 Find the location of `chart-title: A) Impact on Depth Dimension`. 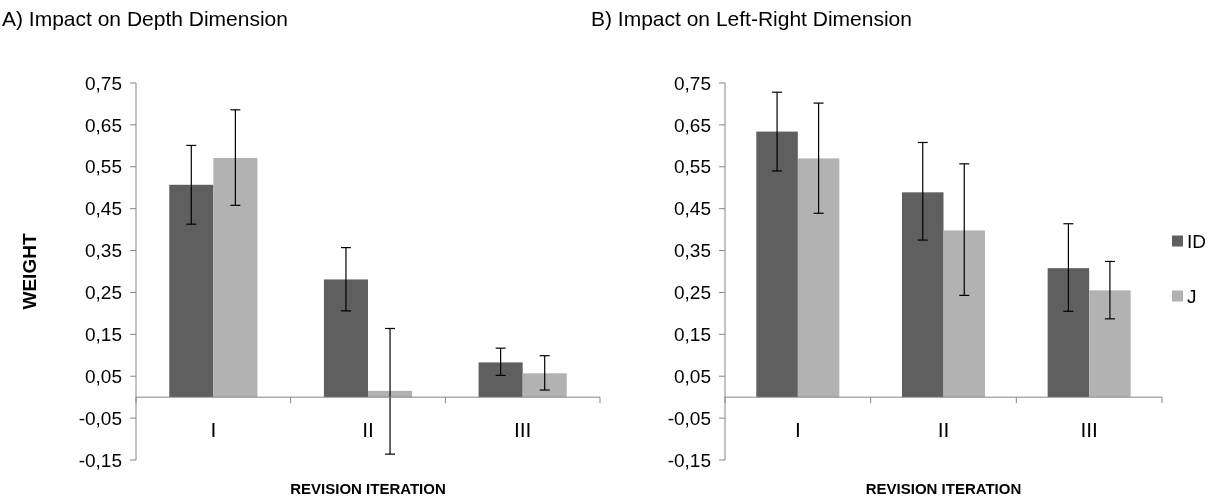

chart-title: A) Impact on Depth Dimension is located at coordinates (145, 18).